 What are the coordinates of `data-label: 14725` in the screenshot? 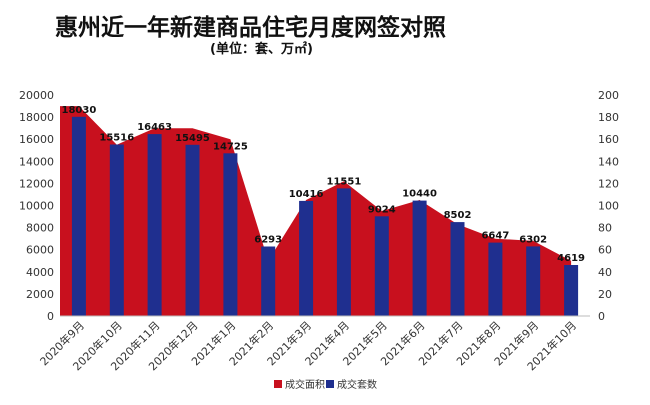 It's located at (230, 146).